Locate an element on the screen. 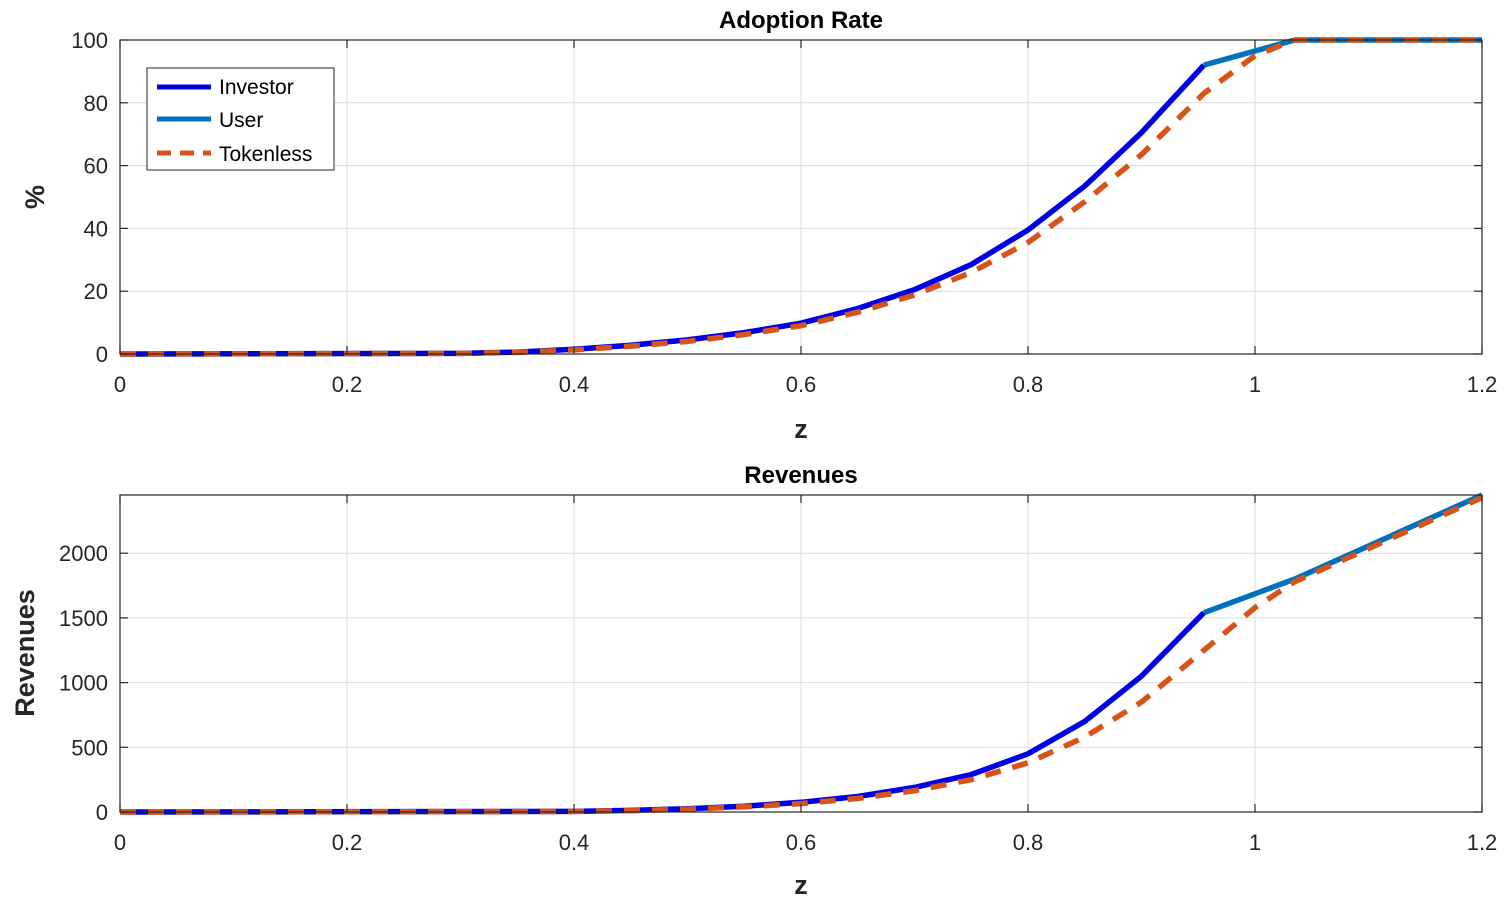  y-tick-label: 2000 is located at coordinates (83, 553).